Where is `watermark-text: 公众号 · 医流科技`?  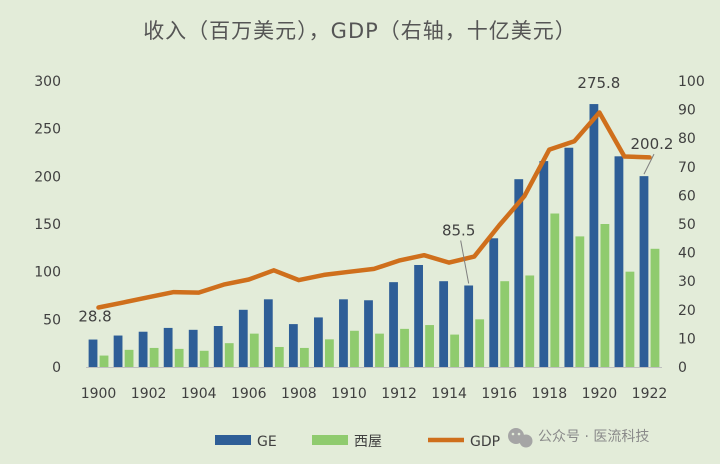
watermark-text: 公众号 · 医流科技 is located at coordinates (593, 437).